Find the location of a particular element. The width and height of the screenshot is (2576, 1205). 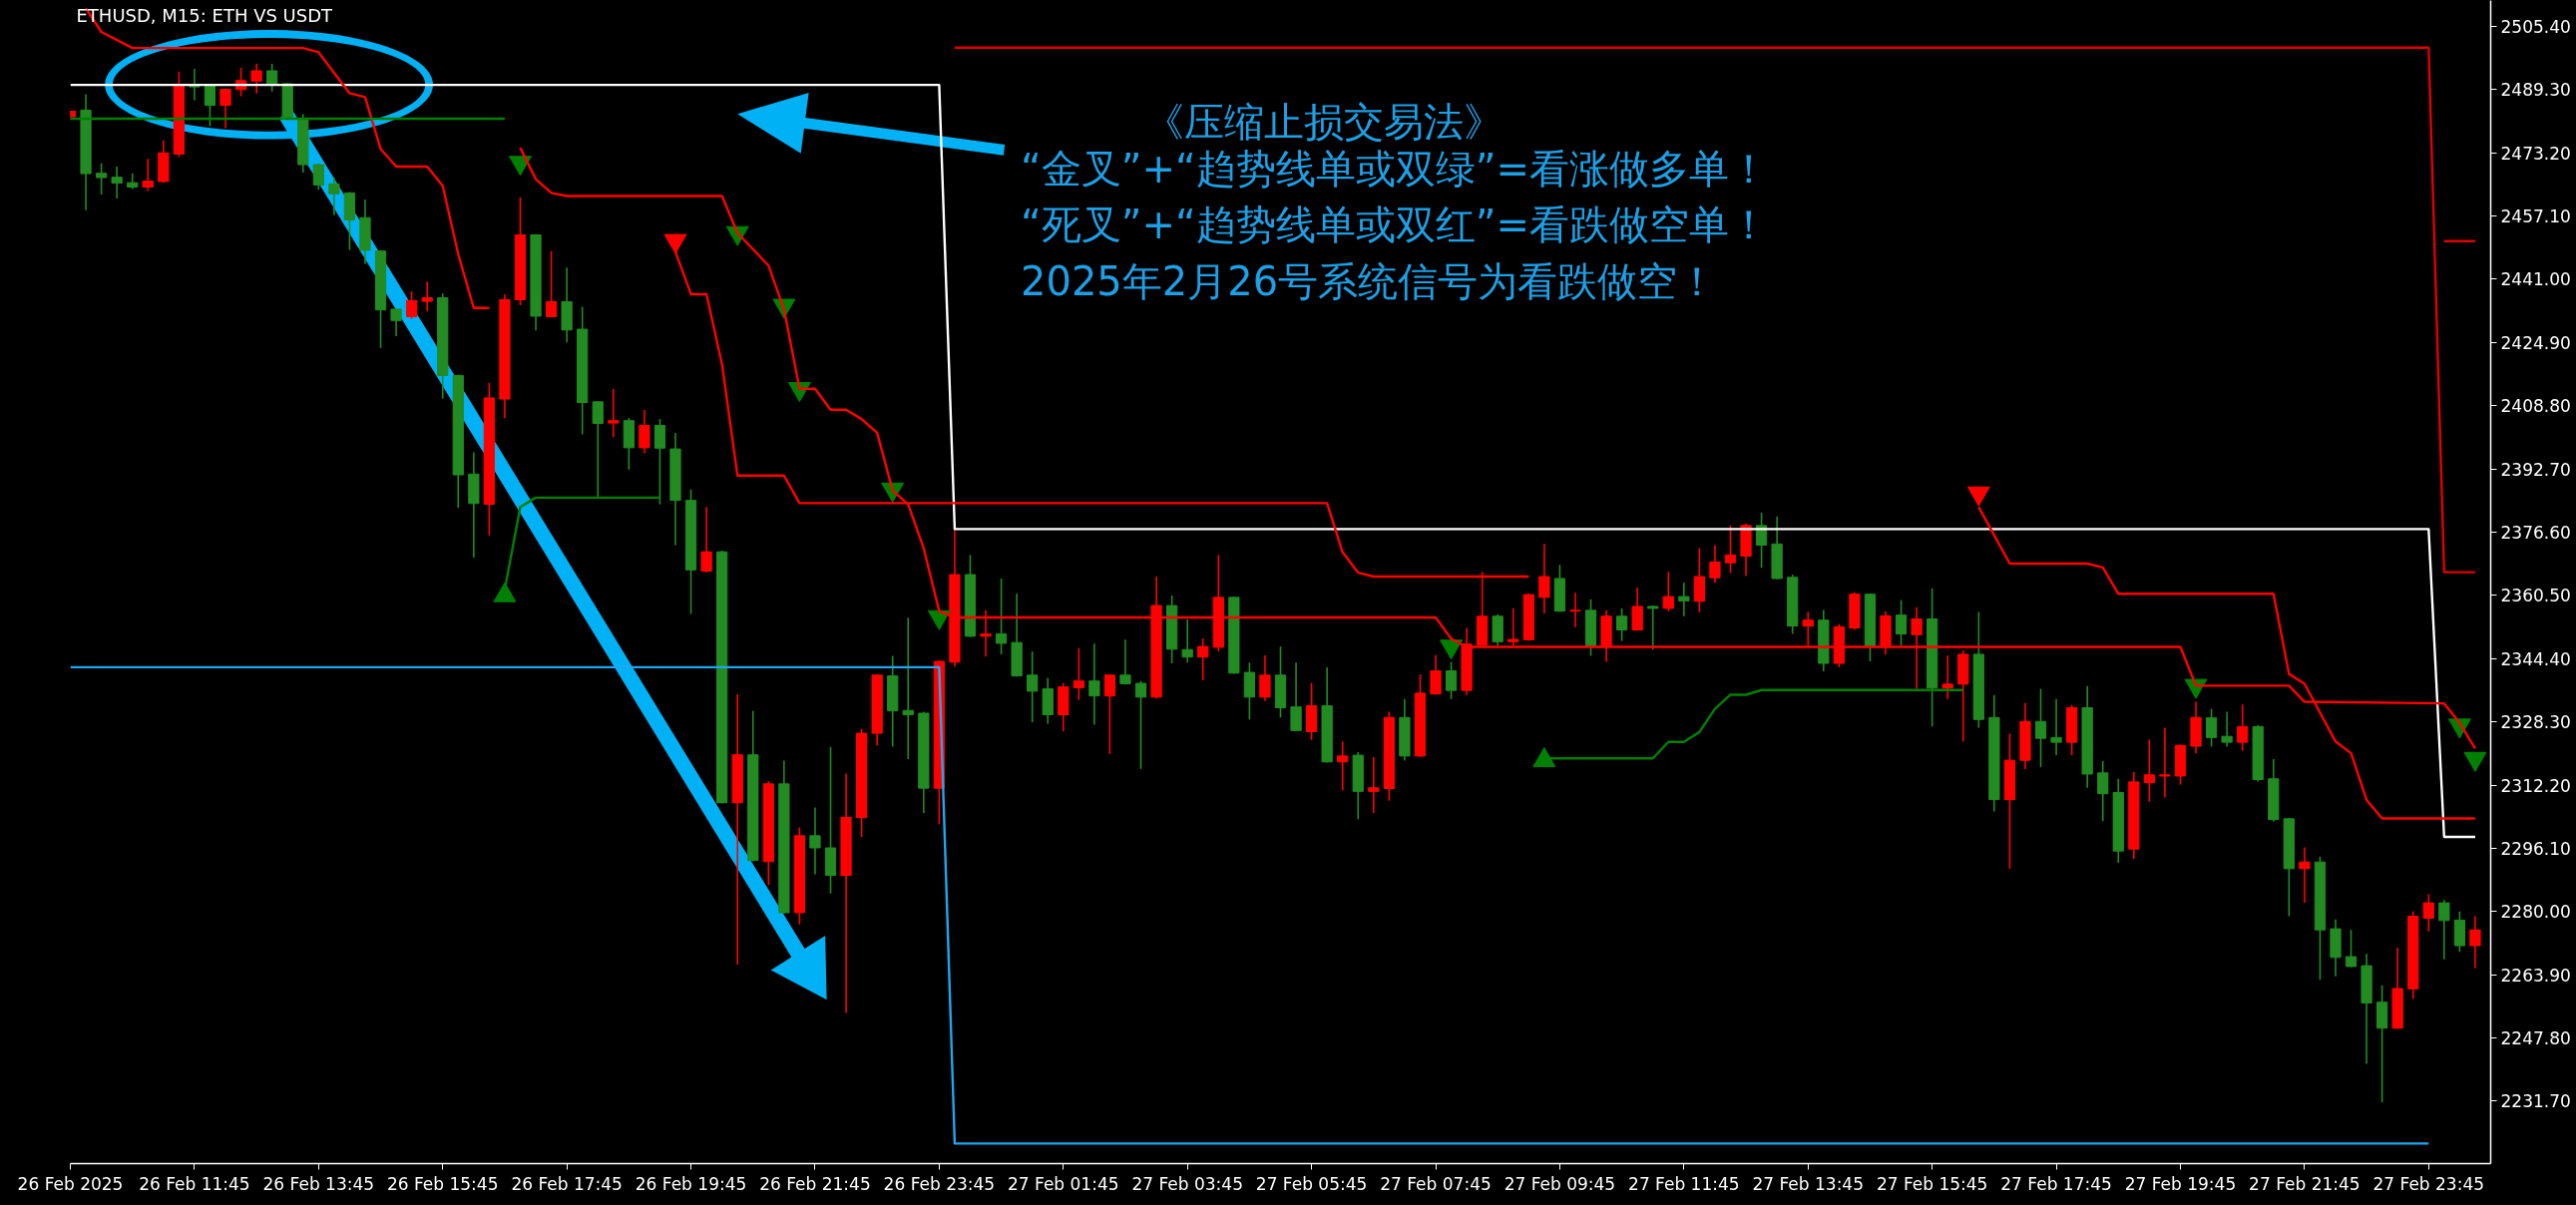

x-tick-label: 26 Feb 15:45 is located at coordinates (442, 1183).